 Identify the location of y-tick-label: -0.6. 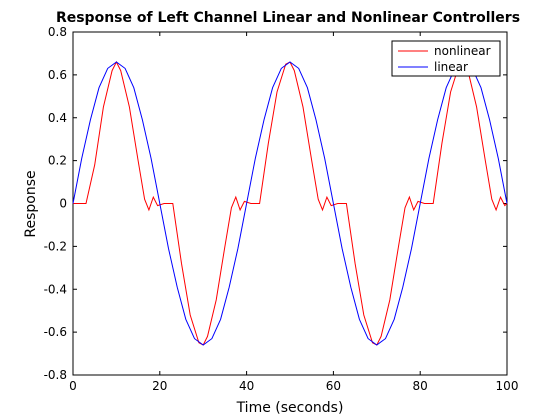
(55, 332).